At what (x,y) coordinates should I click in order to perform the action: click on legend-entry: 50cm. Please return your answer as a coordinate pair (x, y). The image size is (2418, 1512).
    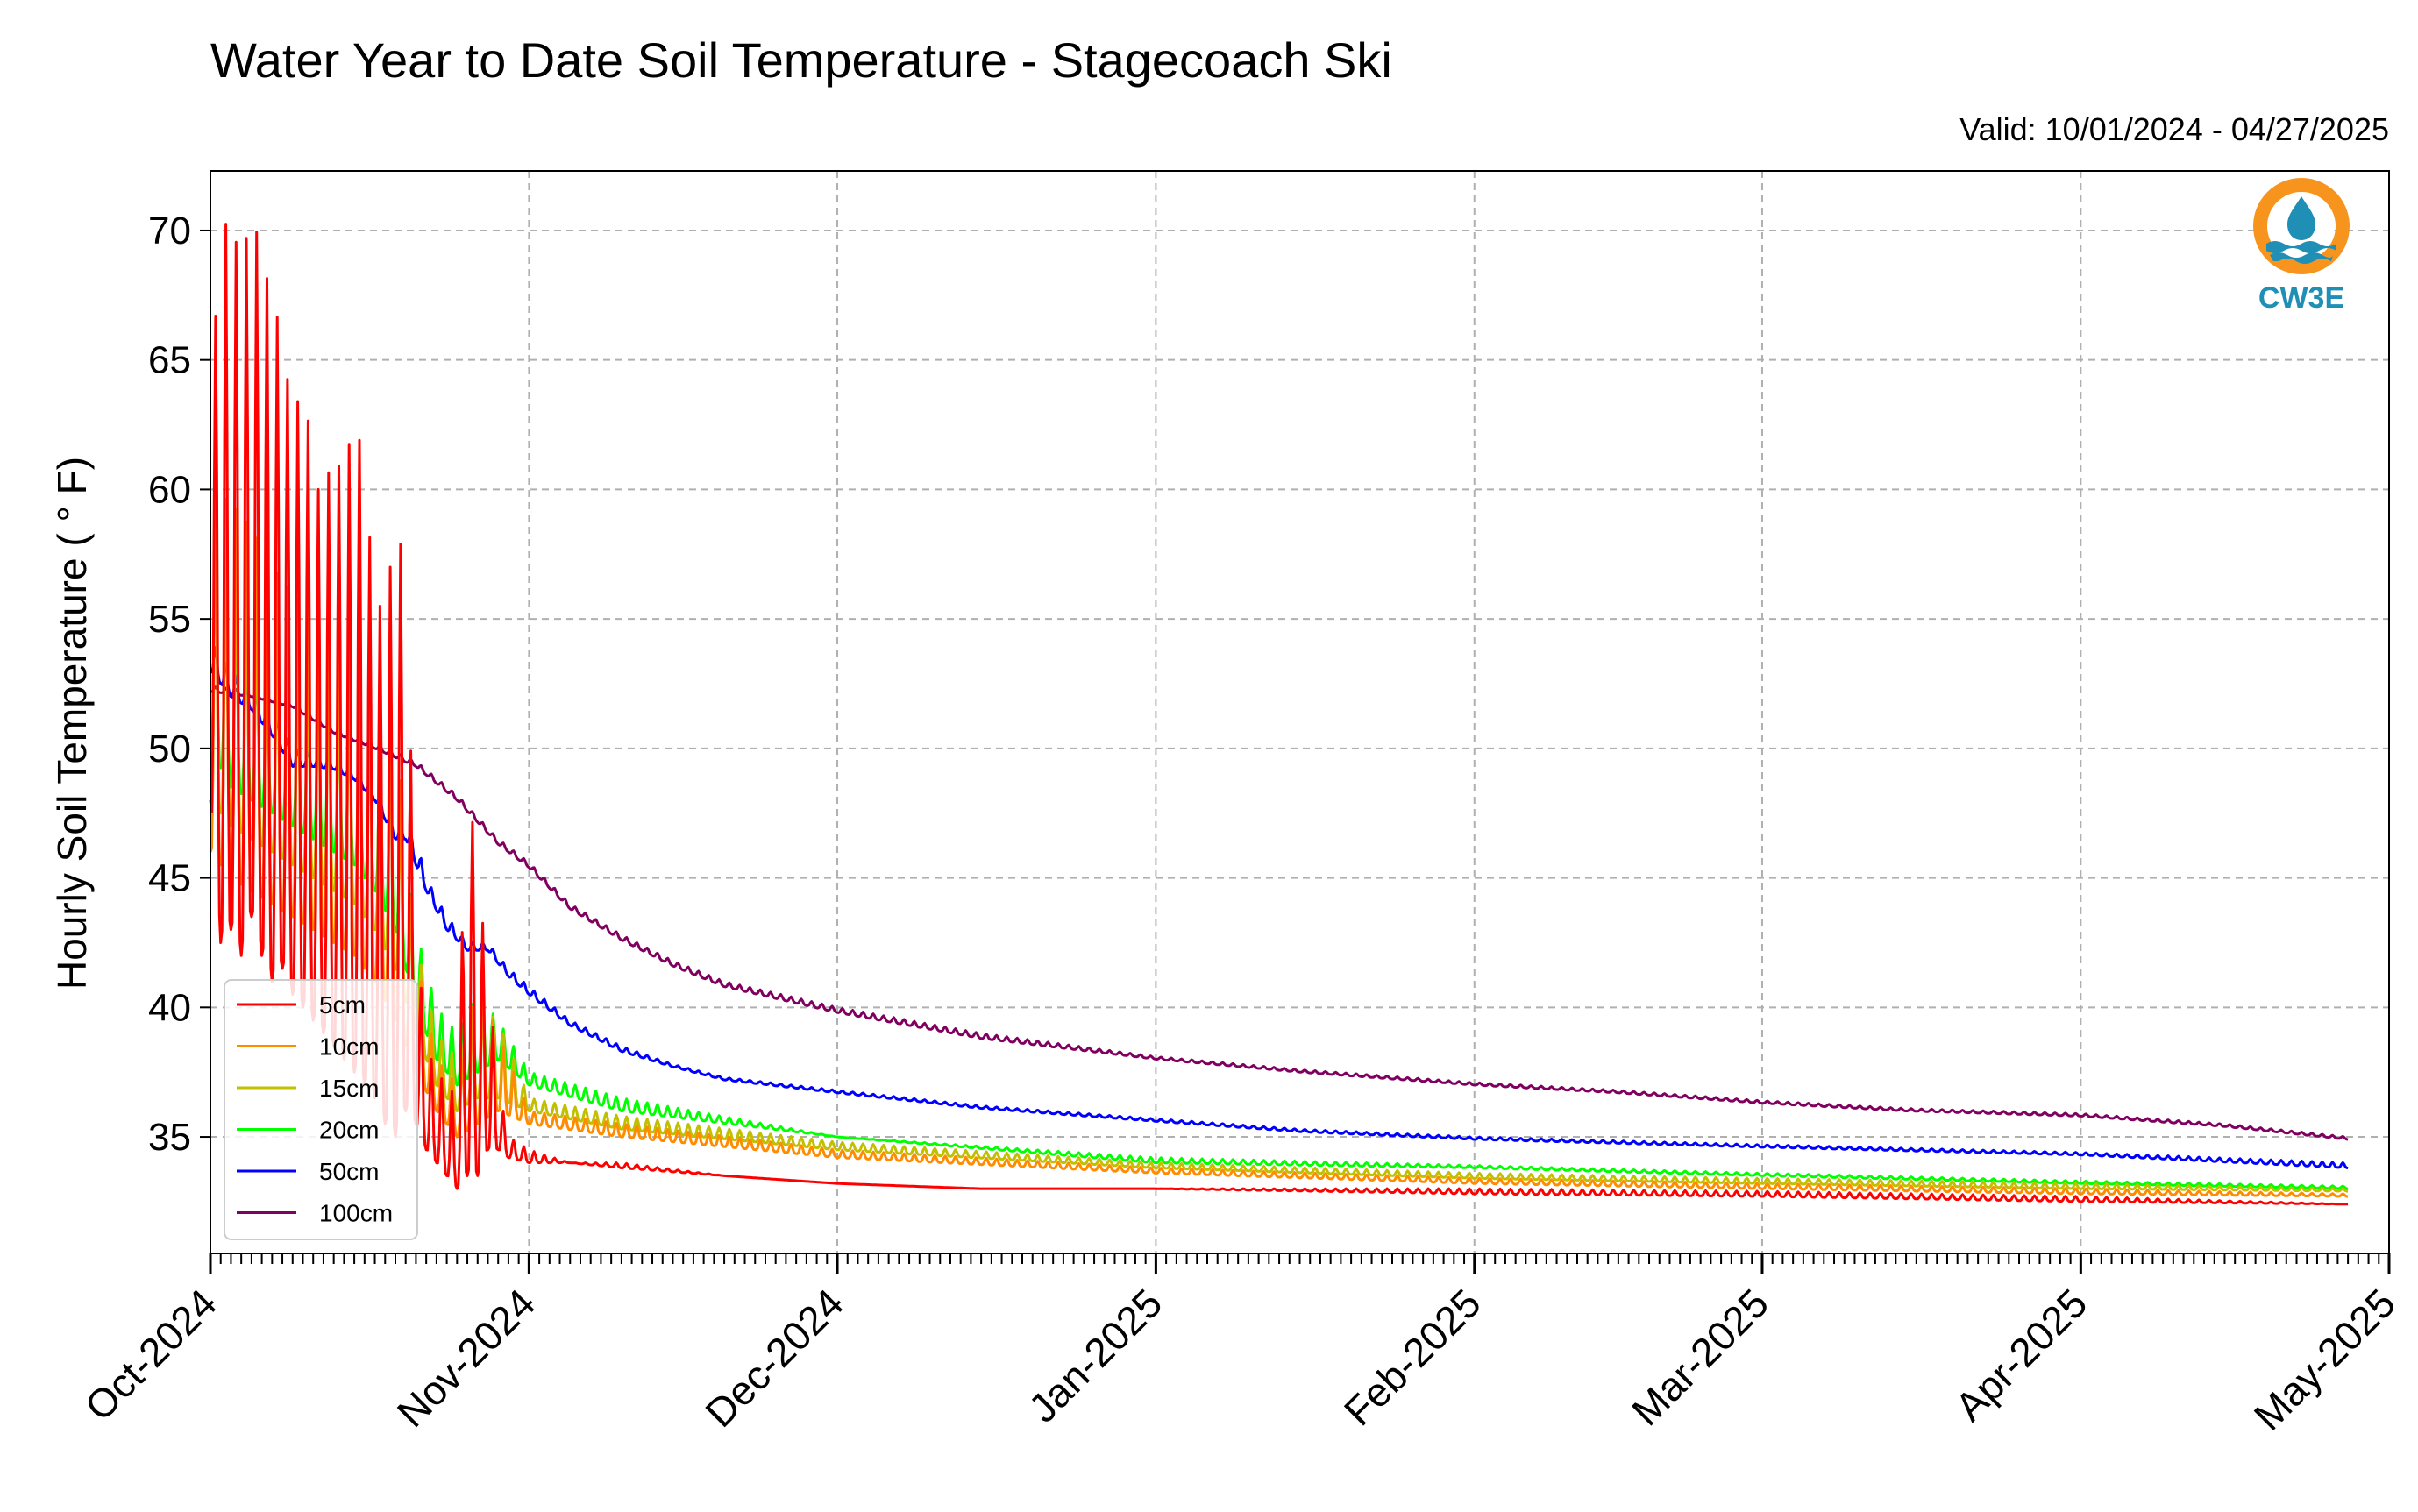
    Looking at the image, I should click on (349, 1171).